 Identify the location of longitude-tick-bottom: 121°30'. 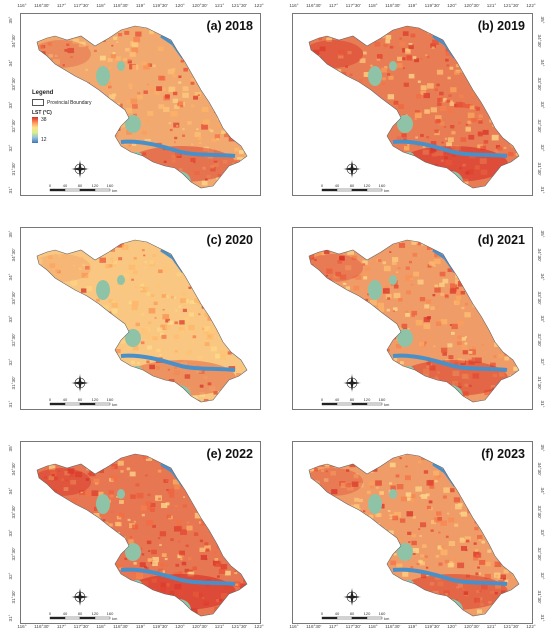
(239, 627).